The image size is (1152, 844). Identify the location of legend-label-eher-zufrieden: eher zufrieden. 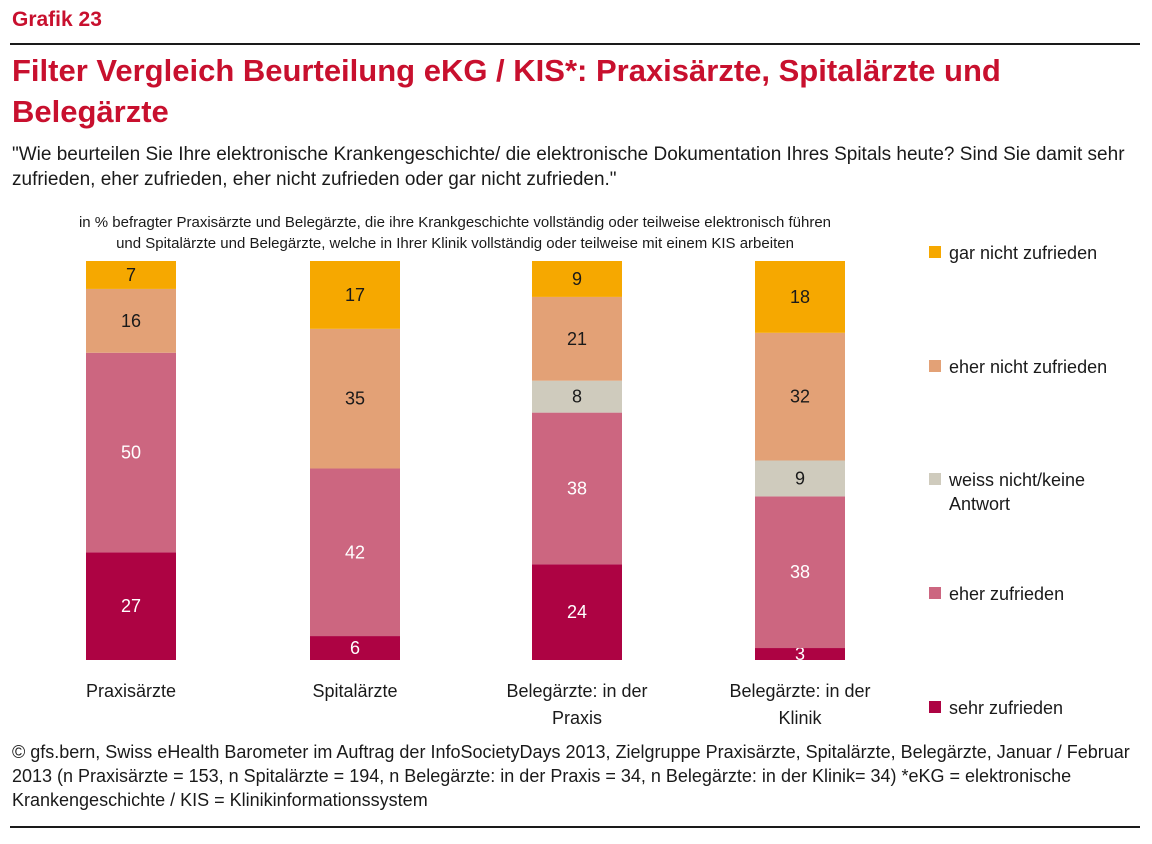
(1006, 594).